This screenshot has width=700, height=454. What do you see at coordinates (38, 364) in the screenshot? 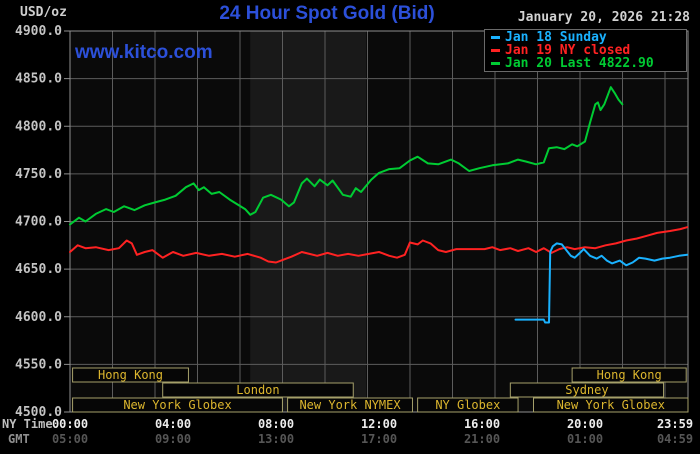
I see `y-tick-label: 4550.0` at bounding box center [38, 364].